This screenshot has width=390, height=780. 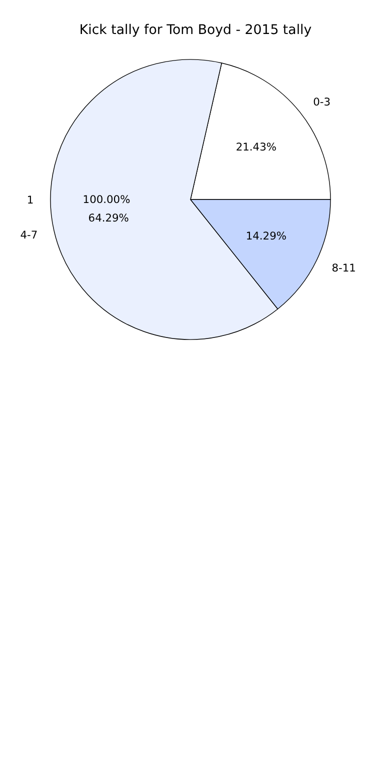 I want to click on slice-label: 0-3, so click(x=321, y=102).